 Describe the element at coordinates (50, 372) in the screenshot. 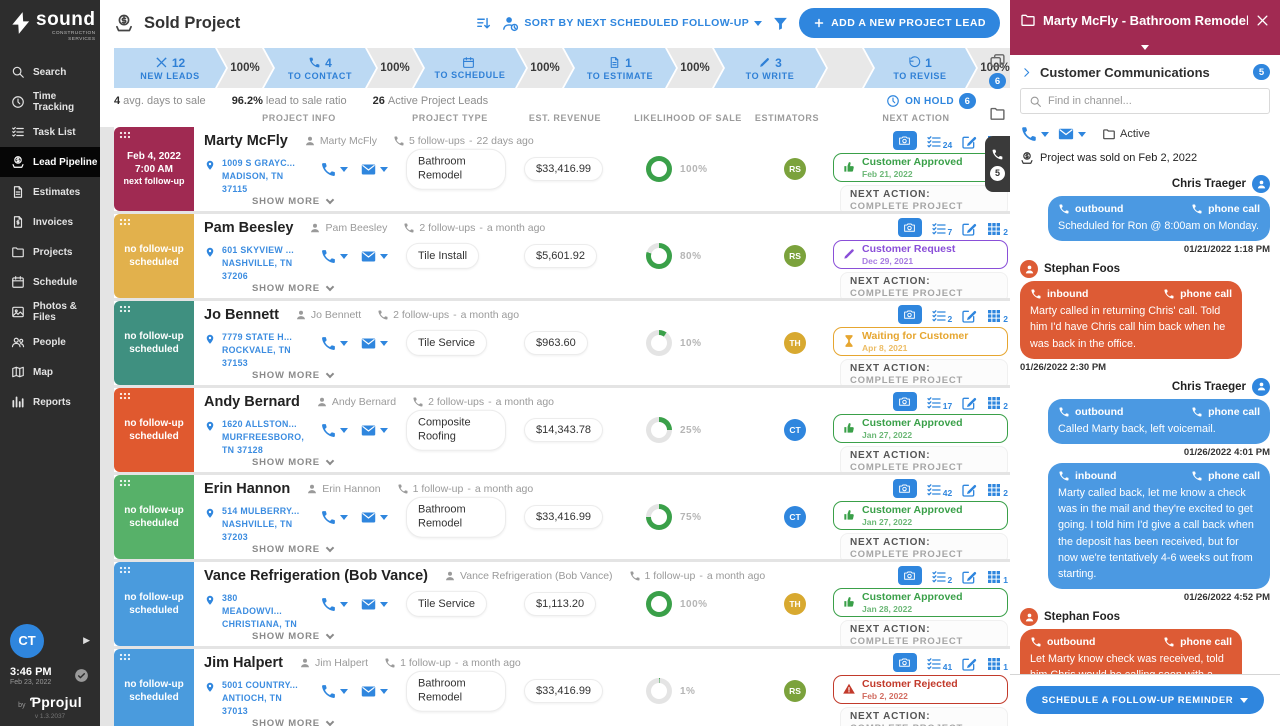

I see `sidebar-item-map: Map` at that location.